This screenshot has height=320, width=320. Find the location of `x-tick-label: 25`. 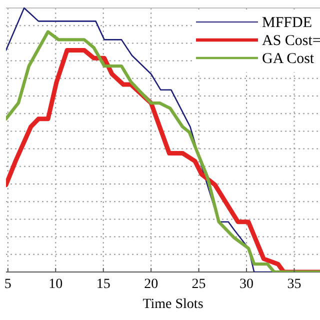

x-tick-label: 25 is located at coordinates (199, 284).